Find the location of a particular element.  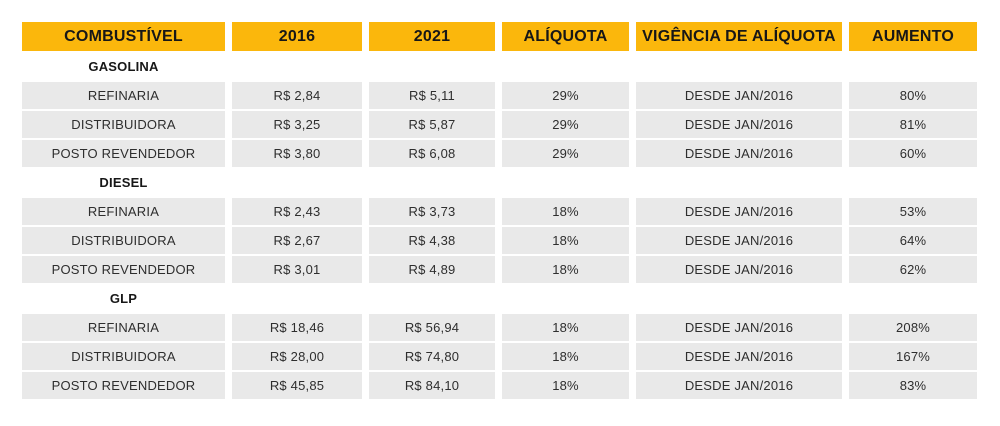

table-cell: 208% is located at coordinates (913, 327).